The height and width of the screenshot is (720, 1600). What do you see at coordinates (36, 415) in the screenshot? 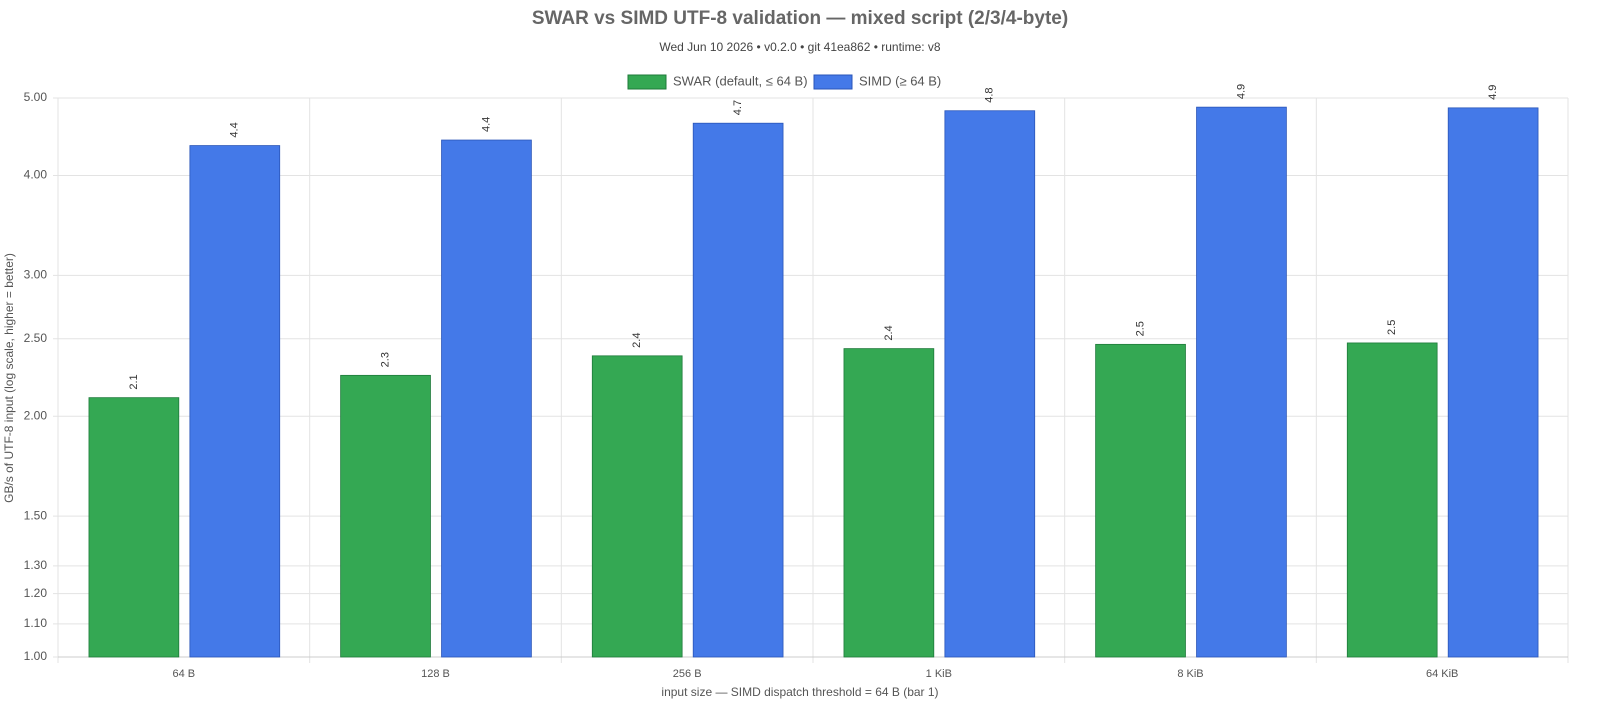
I see `y-tick-label: 2.00` at bounding box center [36, 415].